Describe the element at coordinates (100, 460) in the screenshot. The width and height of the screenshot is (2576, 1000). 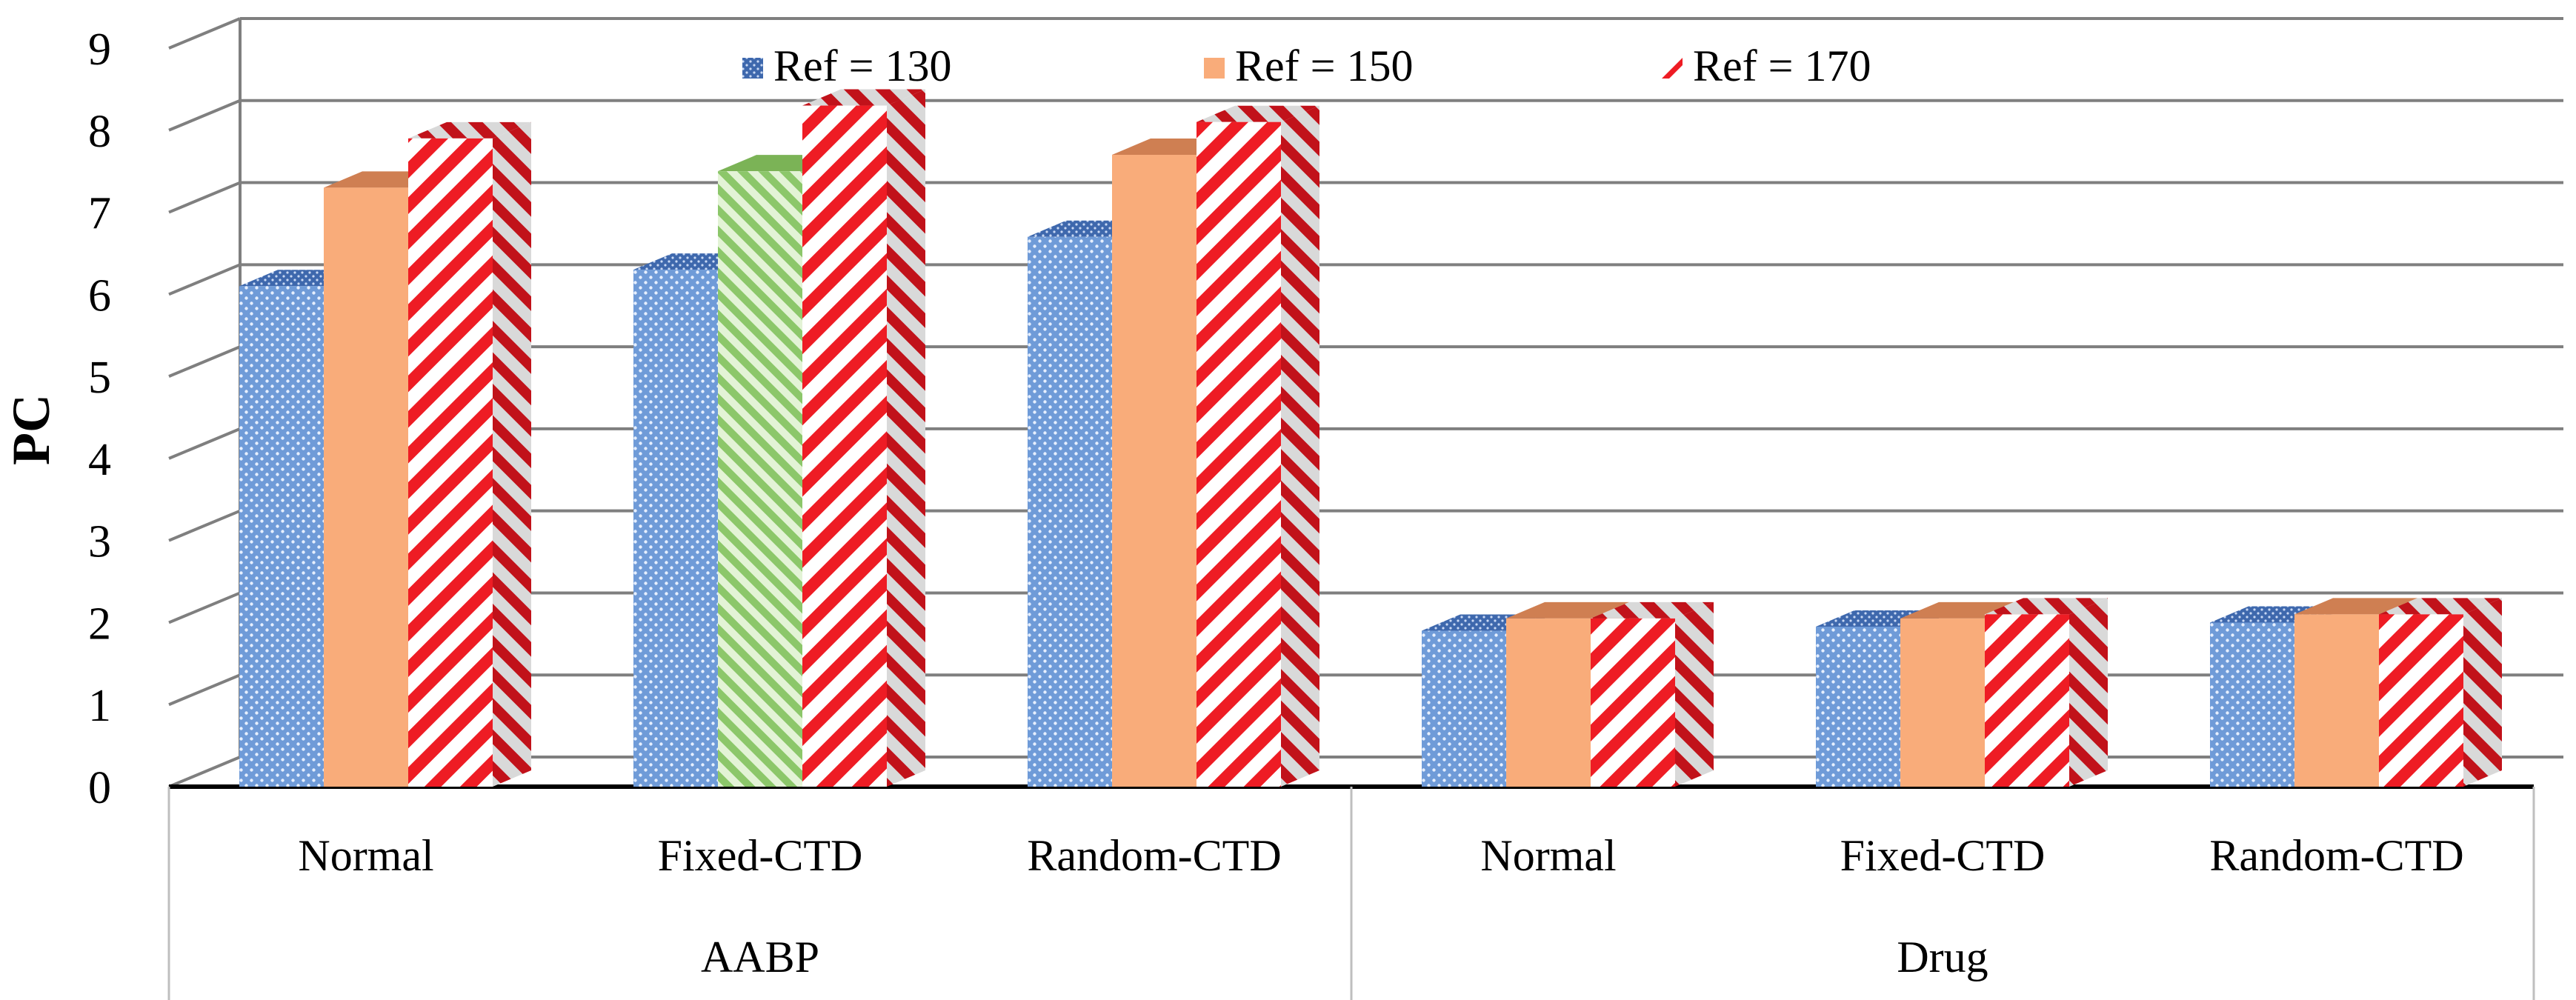
I see `y-tick-label: 4` at that location.